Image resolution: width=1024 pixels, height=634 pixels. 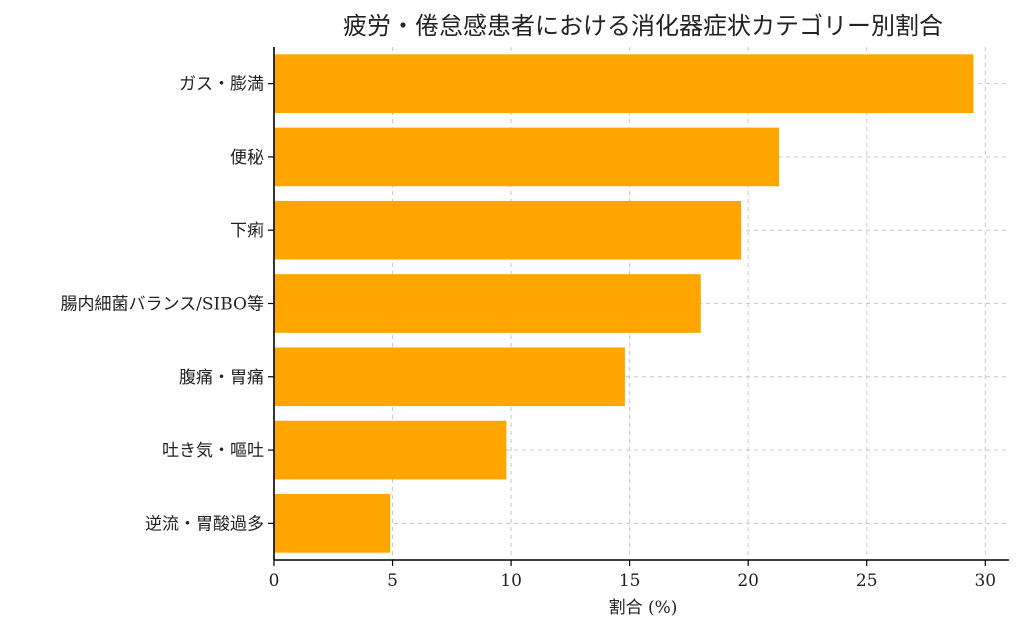 What do you see at coordinates (643, 608) in the screenshot?
I see `x-axis-label: 割合 (%)` at bounding box center [643, 608].